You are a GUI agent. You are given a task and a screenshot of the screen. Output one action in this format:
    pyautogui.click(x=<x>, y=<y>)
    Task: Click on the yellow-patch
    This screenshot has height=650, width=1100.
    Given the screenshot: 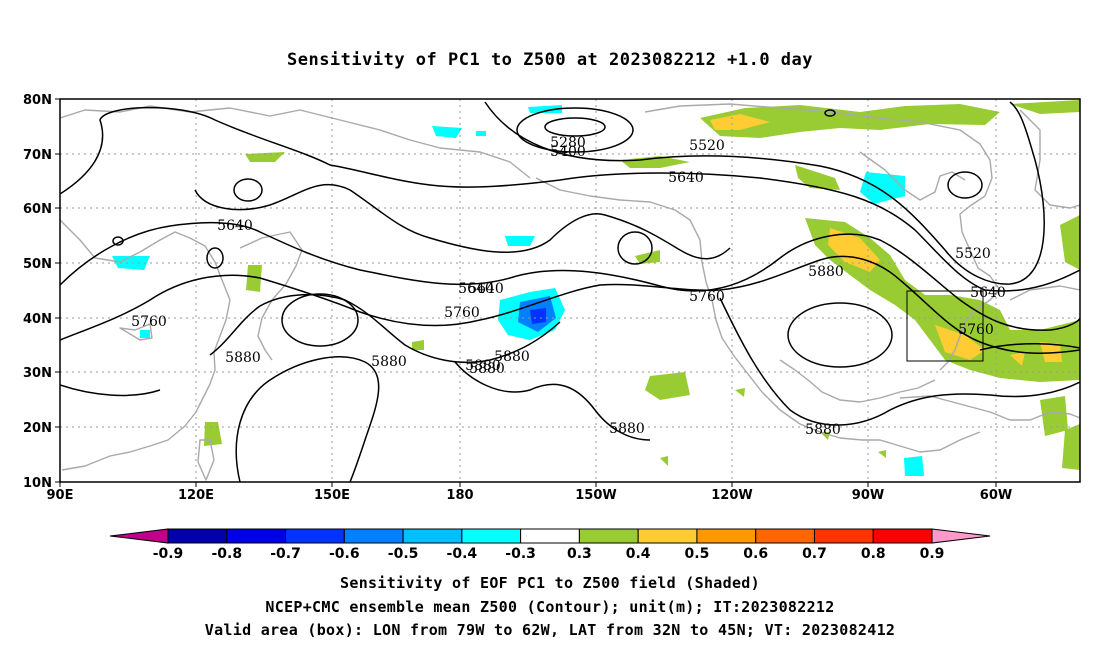 What is the action you would take?
    pyautogui.click(x=740, y=122)
    